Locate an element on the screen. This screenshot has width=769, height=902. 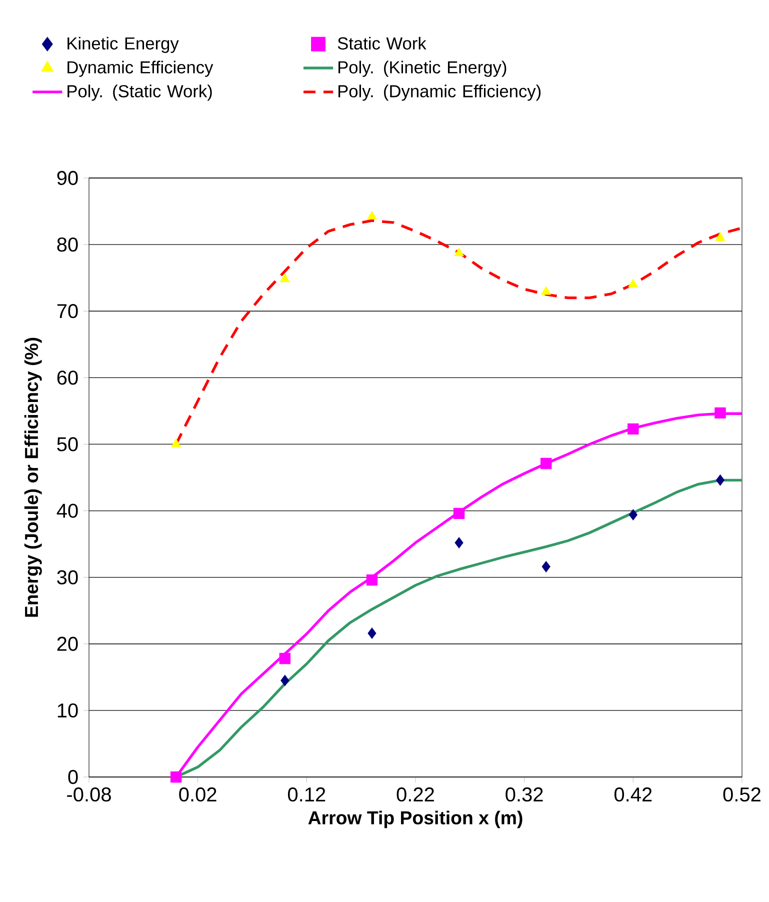
y-tick-label: 70 is located at coordinates (67, 311).